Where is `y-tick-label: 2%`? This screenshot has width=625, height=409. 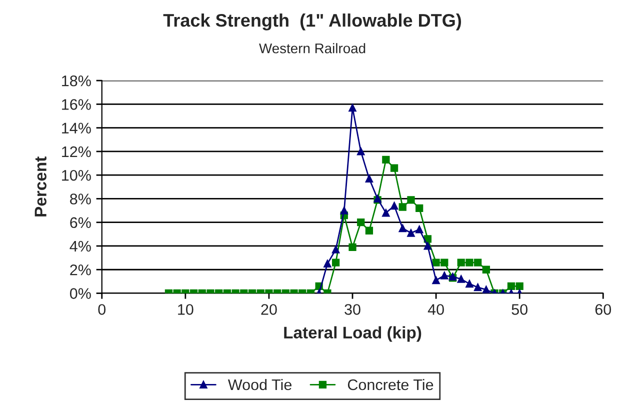
y-tick-label: 2% is located at coordinates (80, 270).